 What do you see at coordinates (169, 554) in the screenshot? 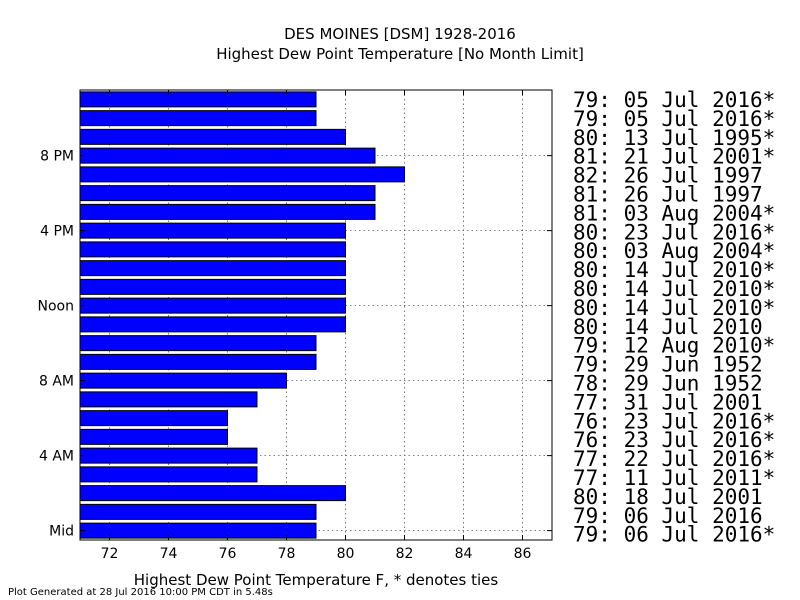
I see `x-tick-label: 74` at bounding box center [169, 554].